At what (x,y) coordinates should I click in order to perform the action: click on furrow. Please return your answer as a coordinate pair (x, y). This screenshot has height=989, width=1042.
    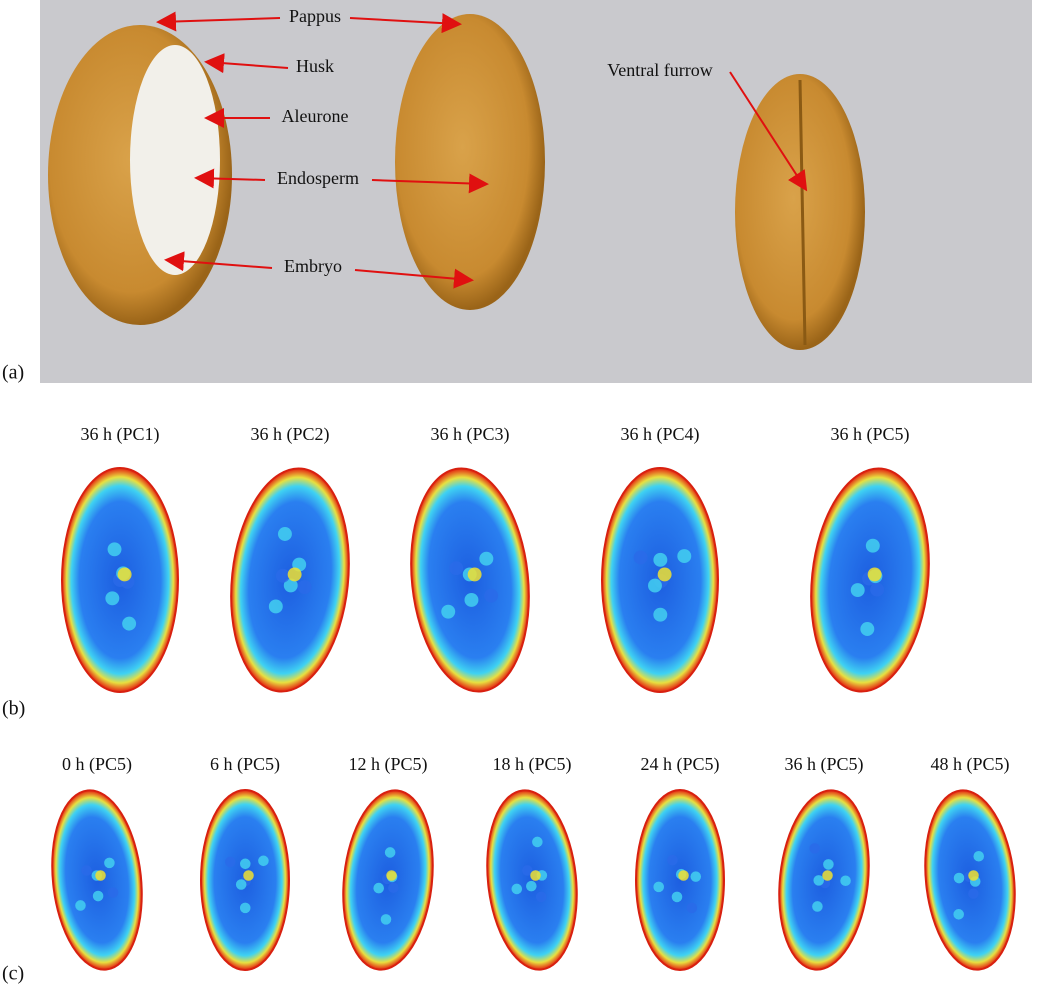
    Looking at the image, I should click on (802, 212).